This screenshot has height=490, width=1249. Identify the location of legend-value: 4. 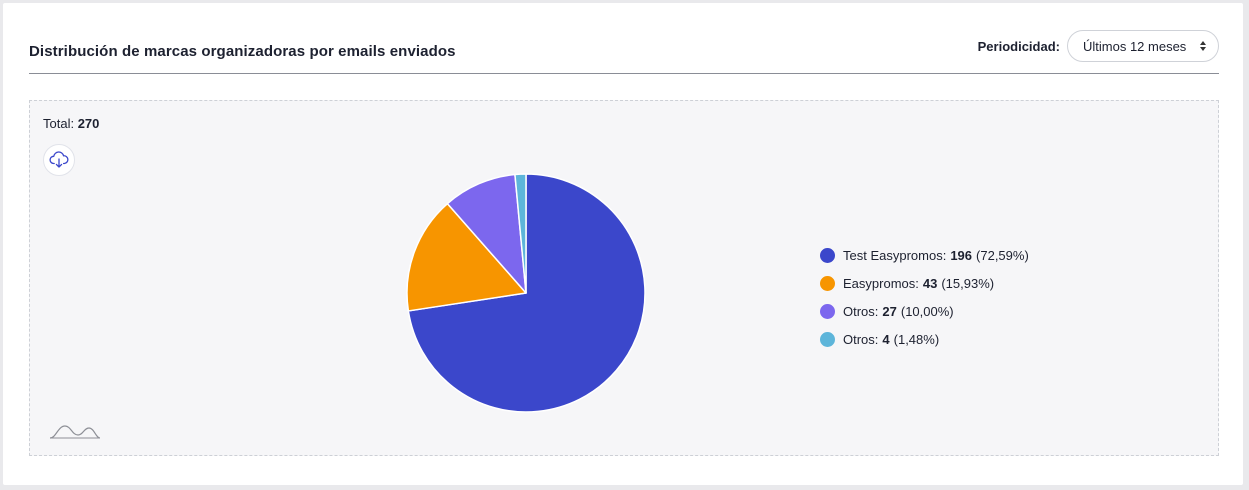
(886, 339).